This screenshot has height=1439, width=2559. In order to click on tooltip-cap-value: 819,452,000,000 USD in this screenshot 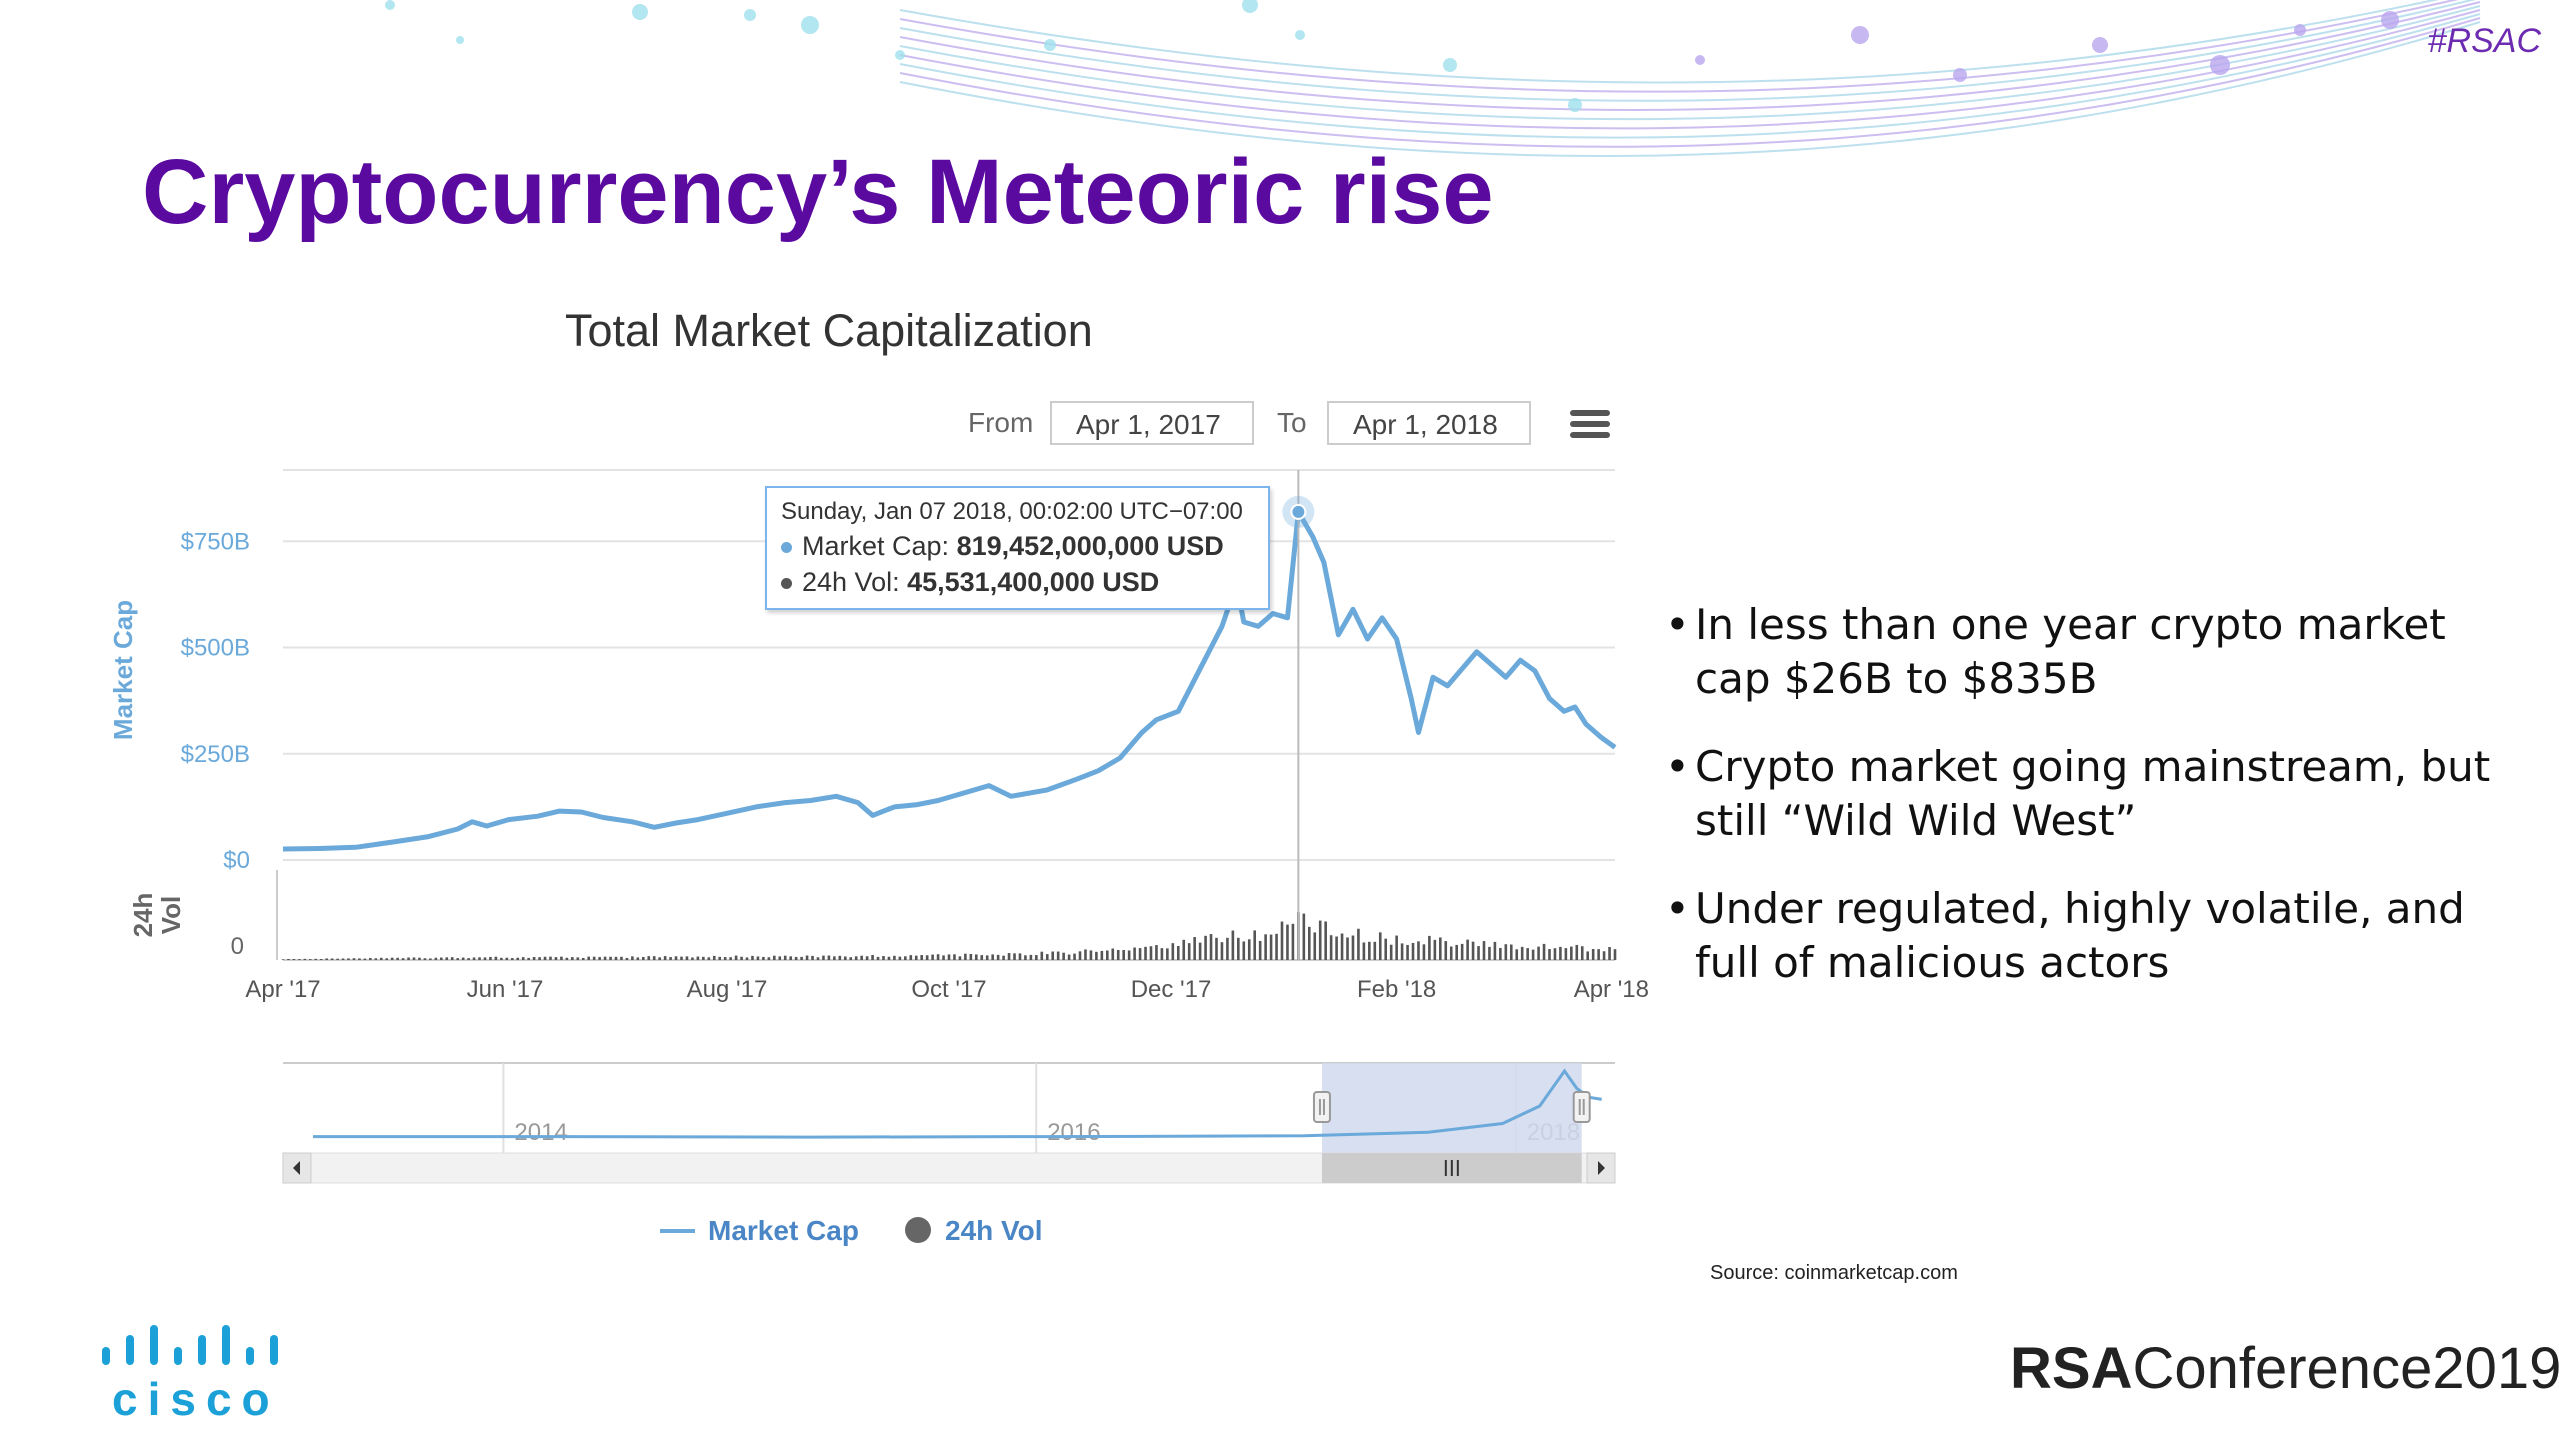, I will do `click(1090, 546)`.